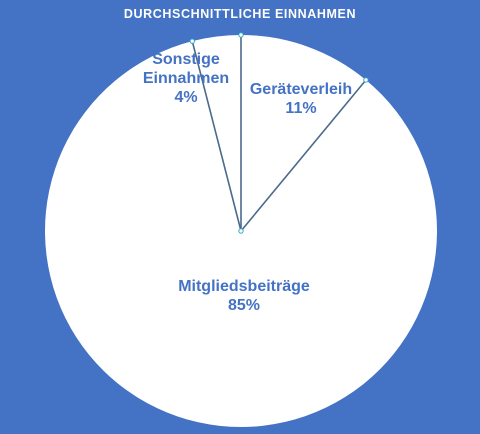 Image resolution: width=480 pixels, height=434 pixels. Describe the element at coordinates (240, 14) in the screenshot. I see `chart-title: DURCHSCHNITTLICHE EINNAHMEN` at that location.